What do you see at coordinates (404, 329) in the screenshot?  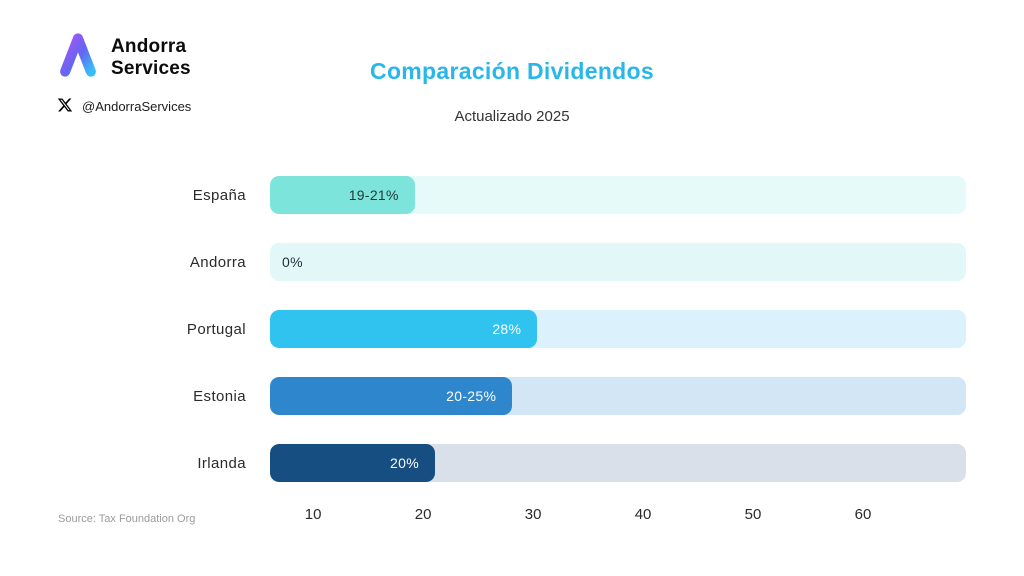 I see `bar: 28%` at bounding box center [404, 329].